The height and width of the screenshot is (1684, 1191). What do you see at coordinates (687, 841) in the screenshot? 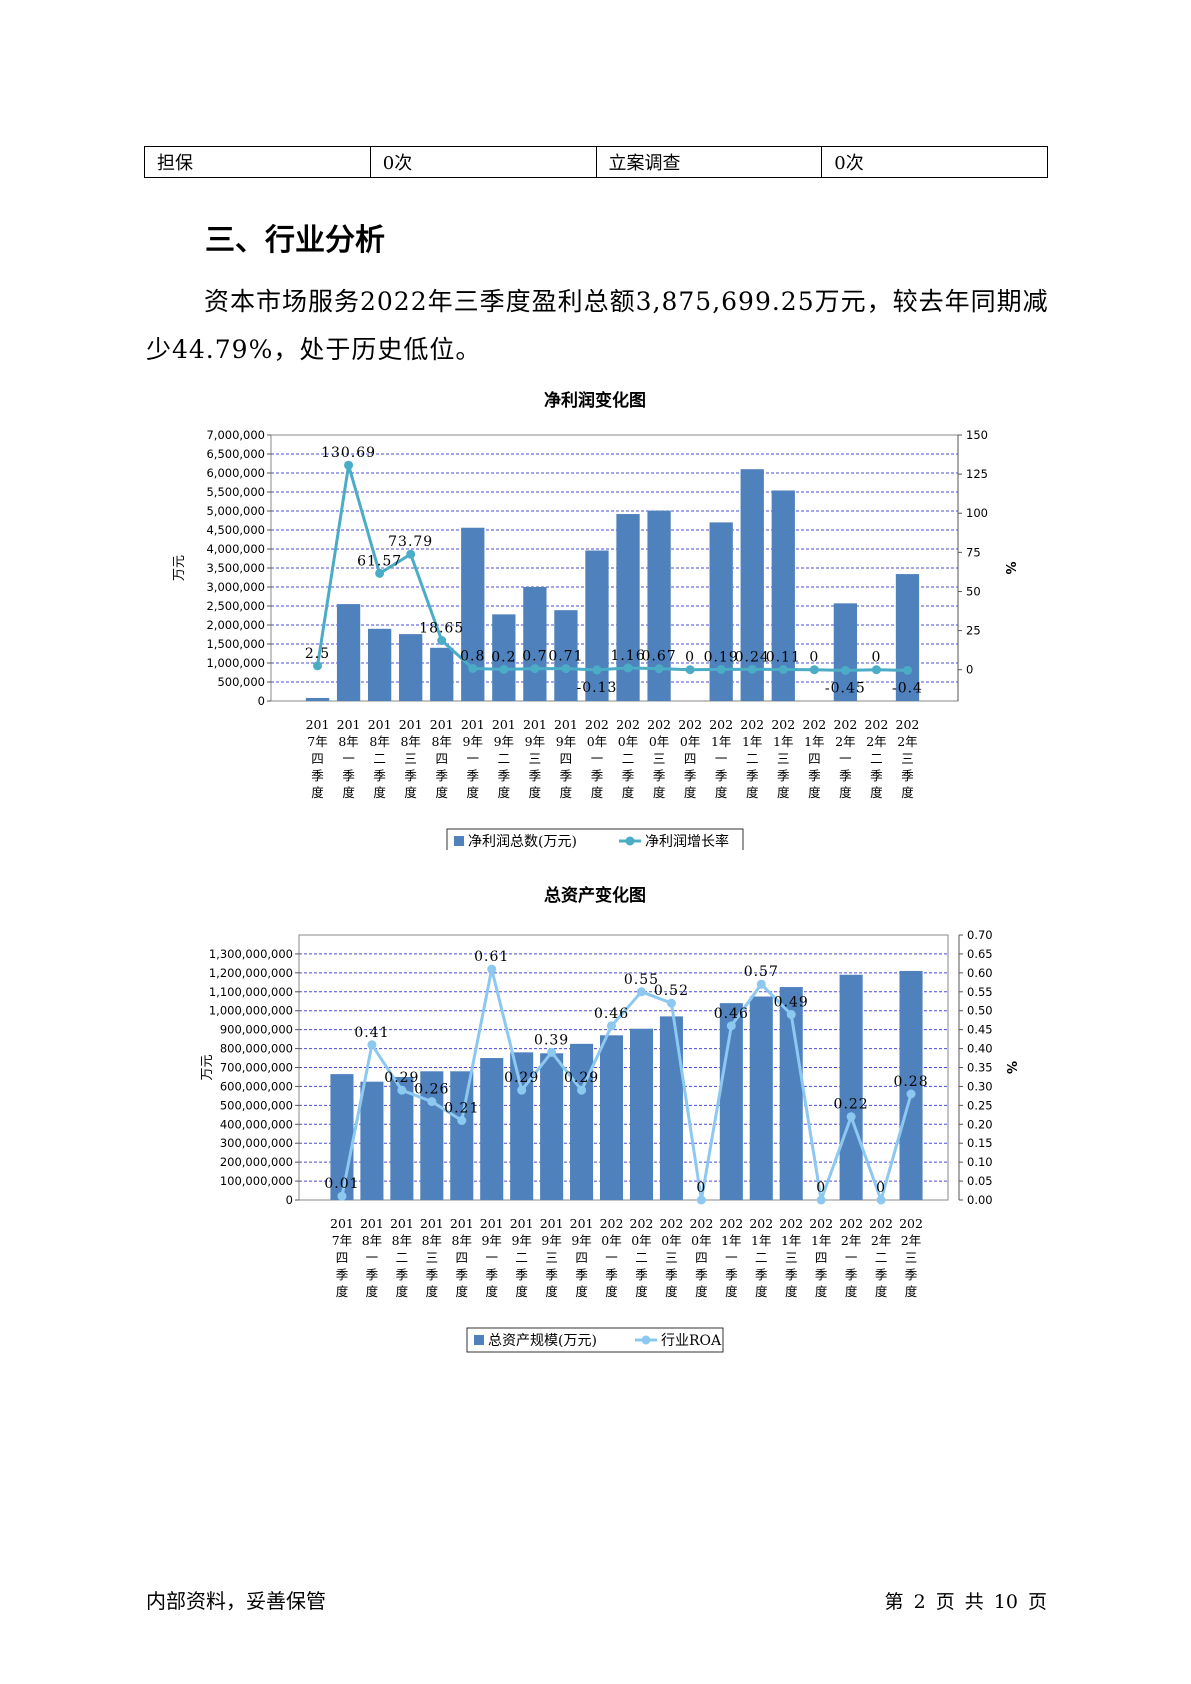
I see `legend-label: 净利润增长率` at bounding box center [687, 841].